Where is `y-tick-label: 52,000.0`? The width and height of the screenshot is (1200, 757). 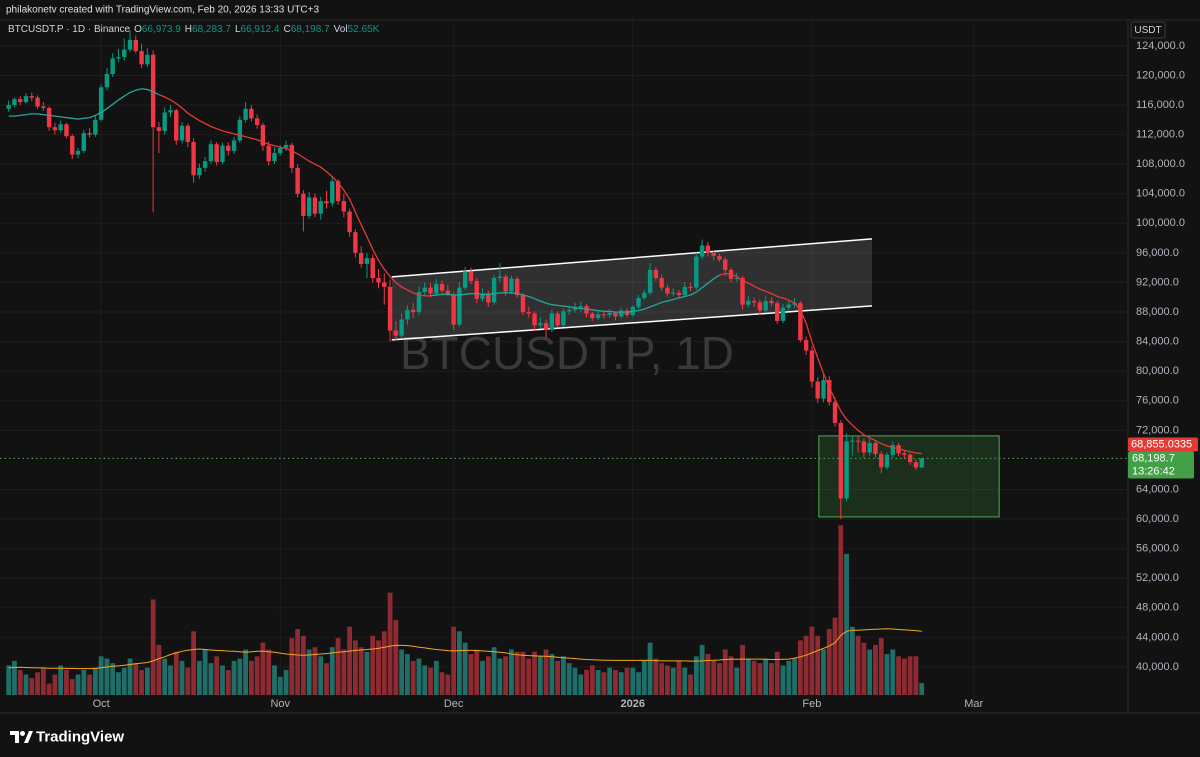
y-tick-label: 52,000.0 is located at coordinates (1157, 578).